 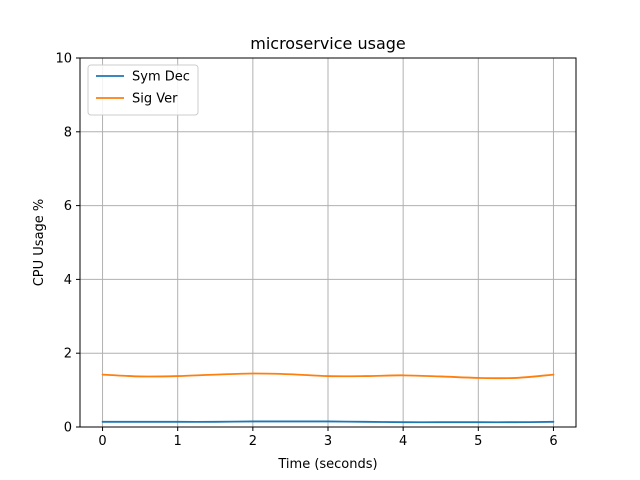 I want to click on legend-box, so click(x=143, y=90).